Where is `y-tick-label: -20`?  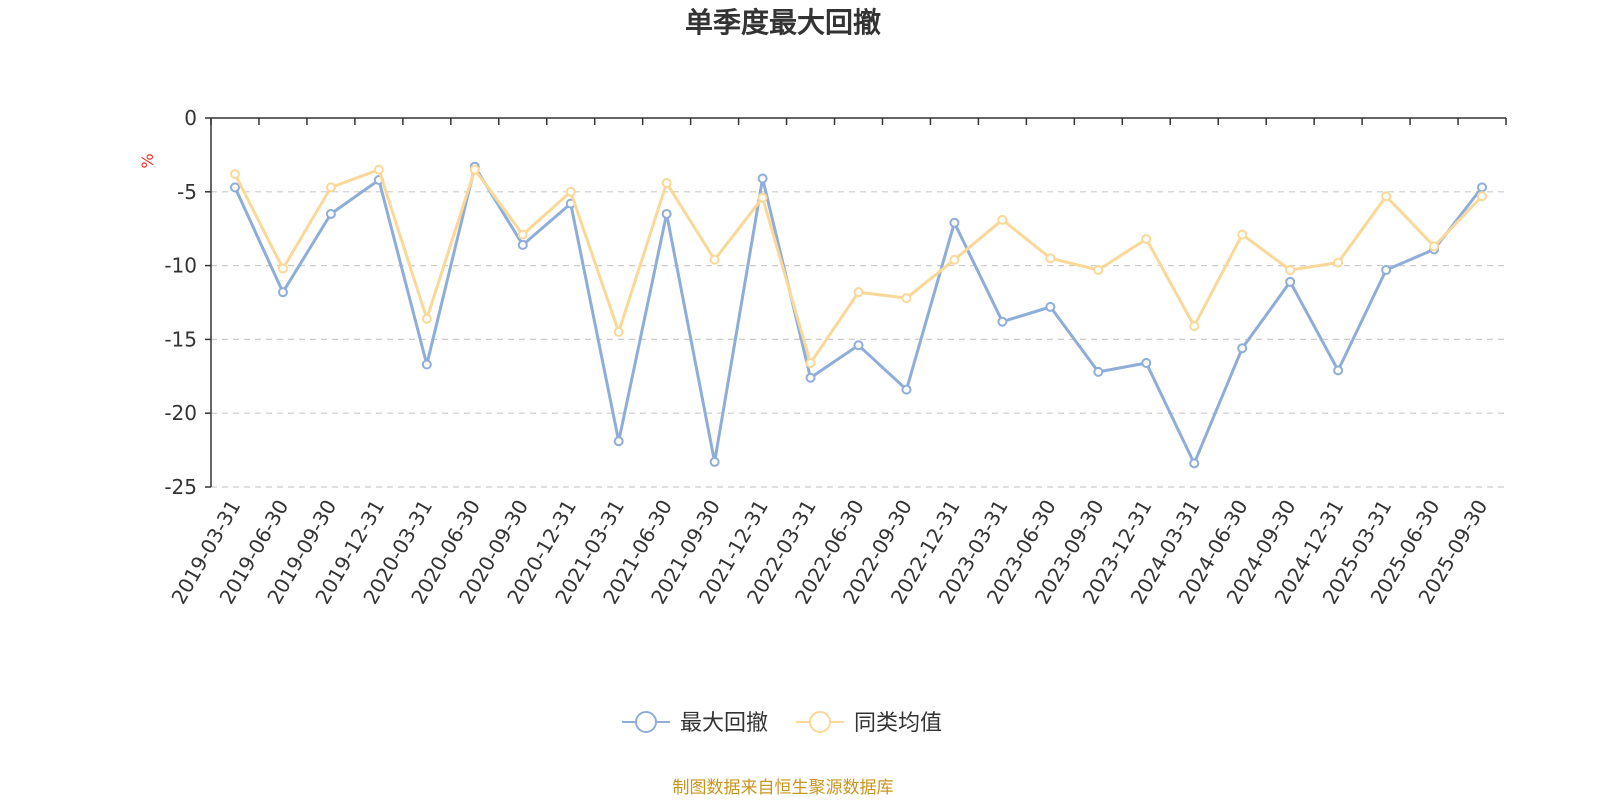
y-tick-label: -20 is located at coordinates (180, 413).